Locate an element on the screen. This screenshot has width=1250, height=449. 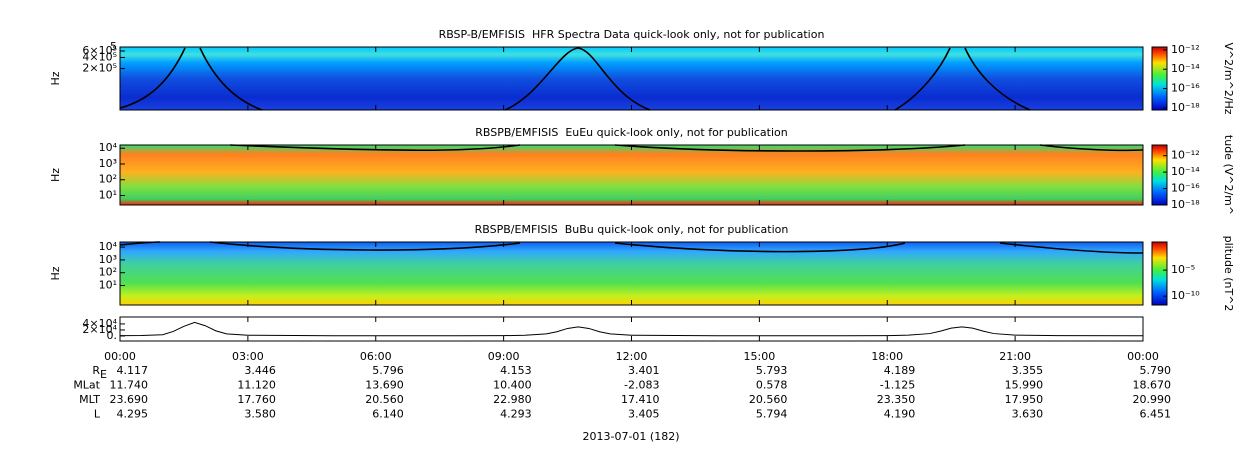
y-tick-label: 2×10⁴ is located at coordinates (99, 329).